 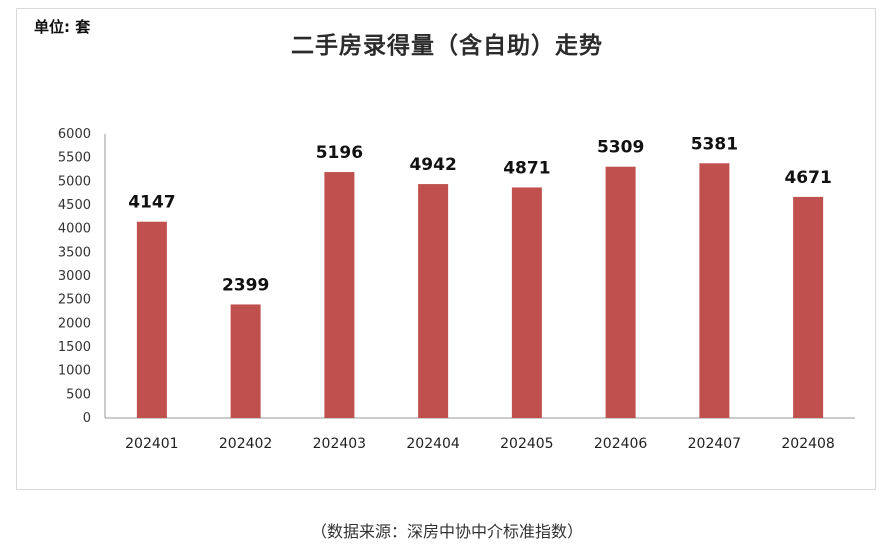 I want to click on source-note: （数据来源：深房中协中介标准指数）, so click(x=446, y=531).